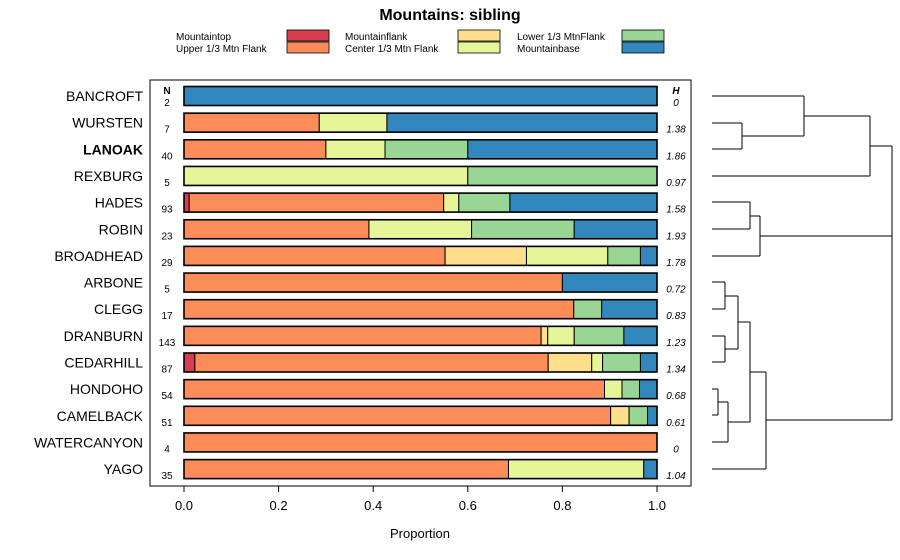 This screenshot has height=560, width=900. I want to click on x-tick-label: 0.6, so click(468, 505).